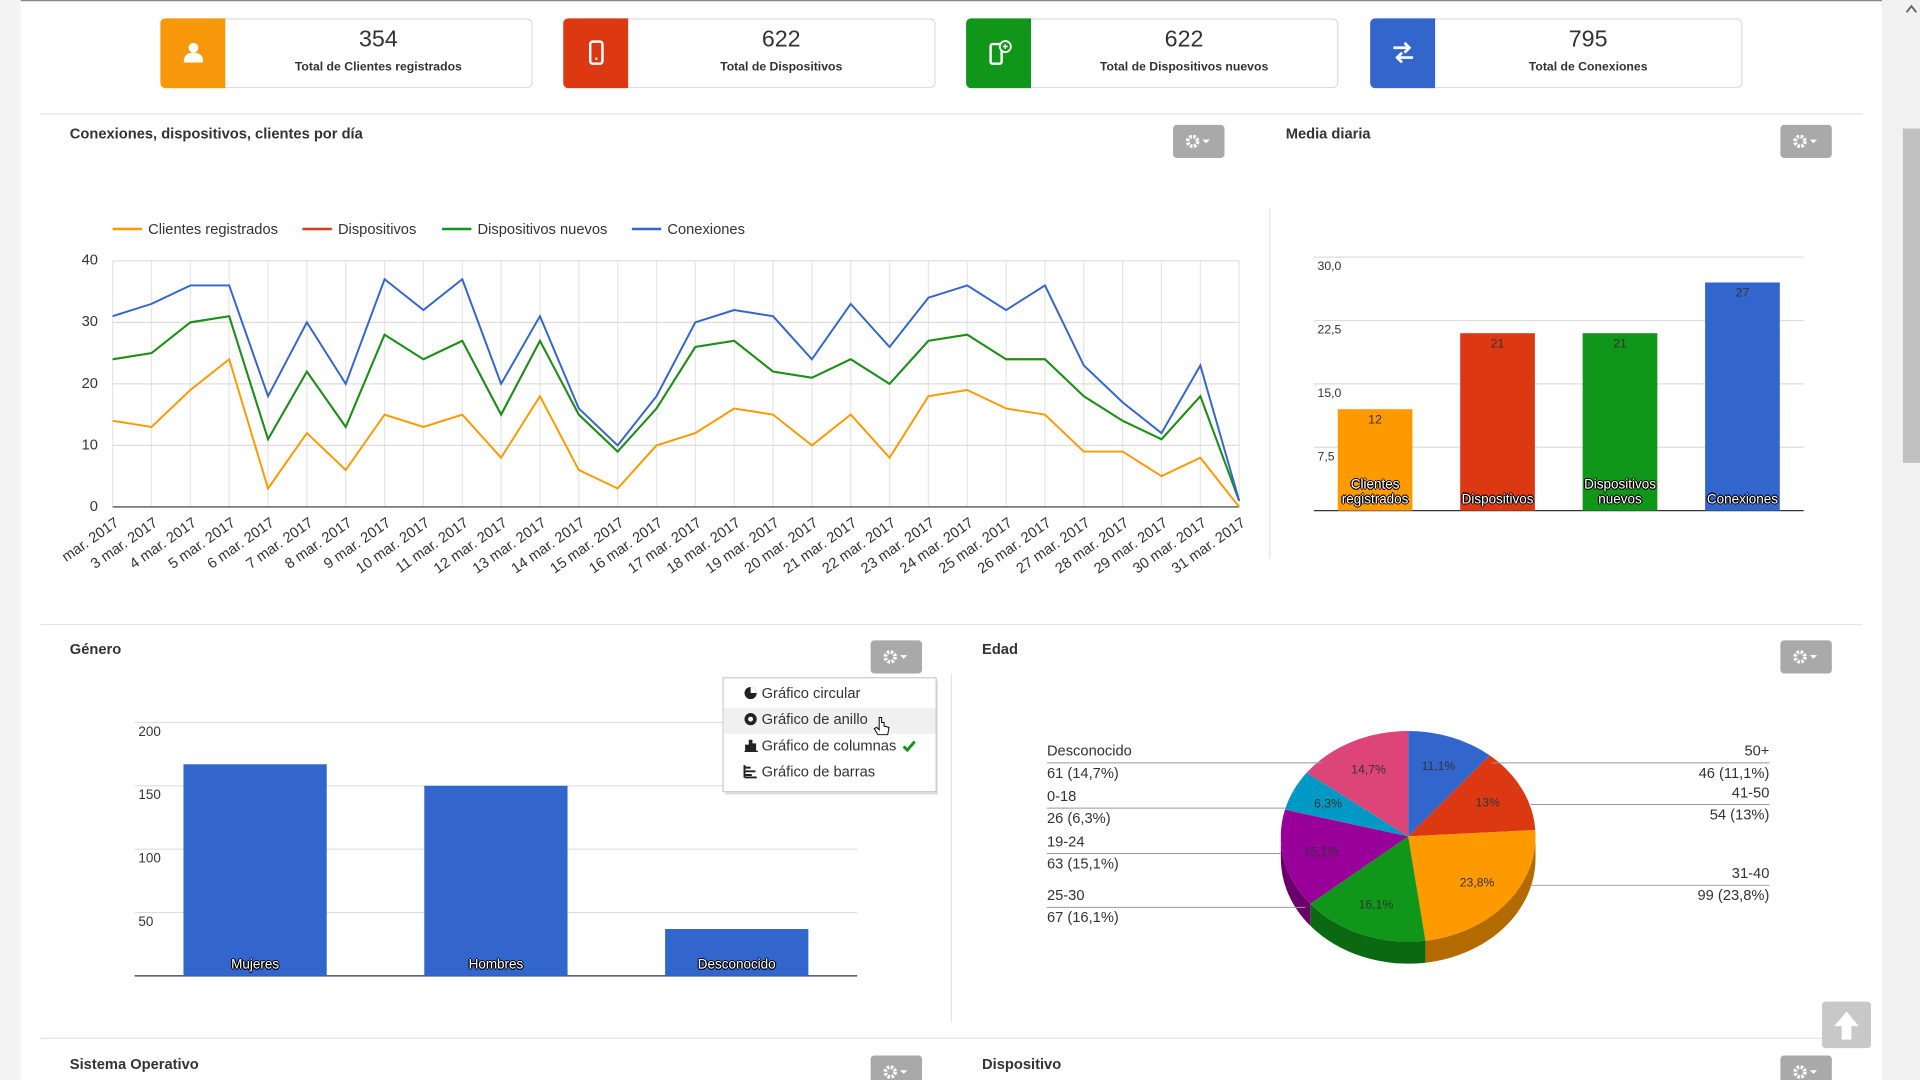 This screenshot has height=1080, width=1920. I want to click on scroll-top-button, so click(1847, 1025).